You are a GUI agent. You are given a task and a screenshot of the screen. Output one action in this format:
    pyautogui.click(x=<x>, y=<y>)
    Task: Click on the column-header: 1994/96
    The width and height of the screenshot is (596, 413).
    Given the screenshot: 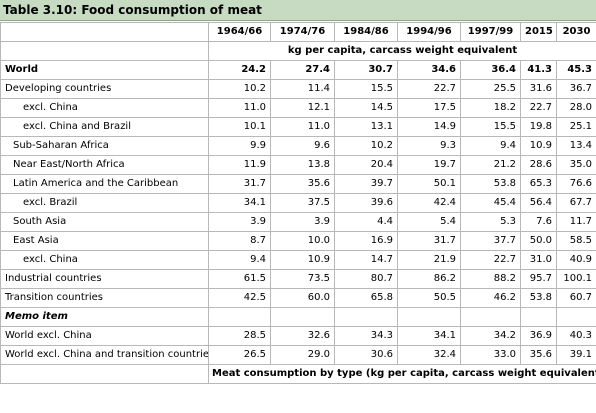 What is the action you would take?
    pyautogui.click(x=429, y=32)
    